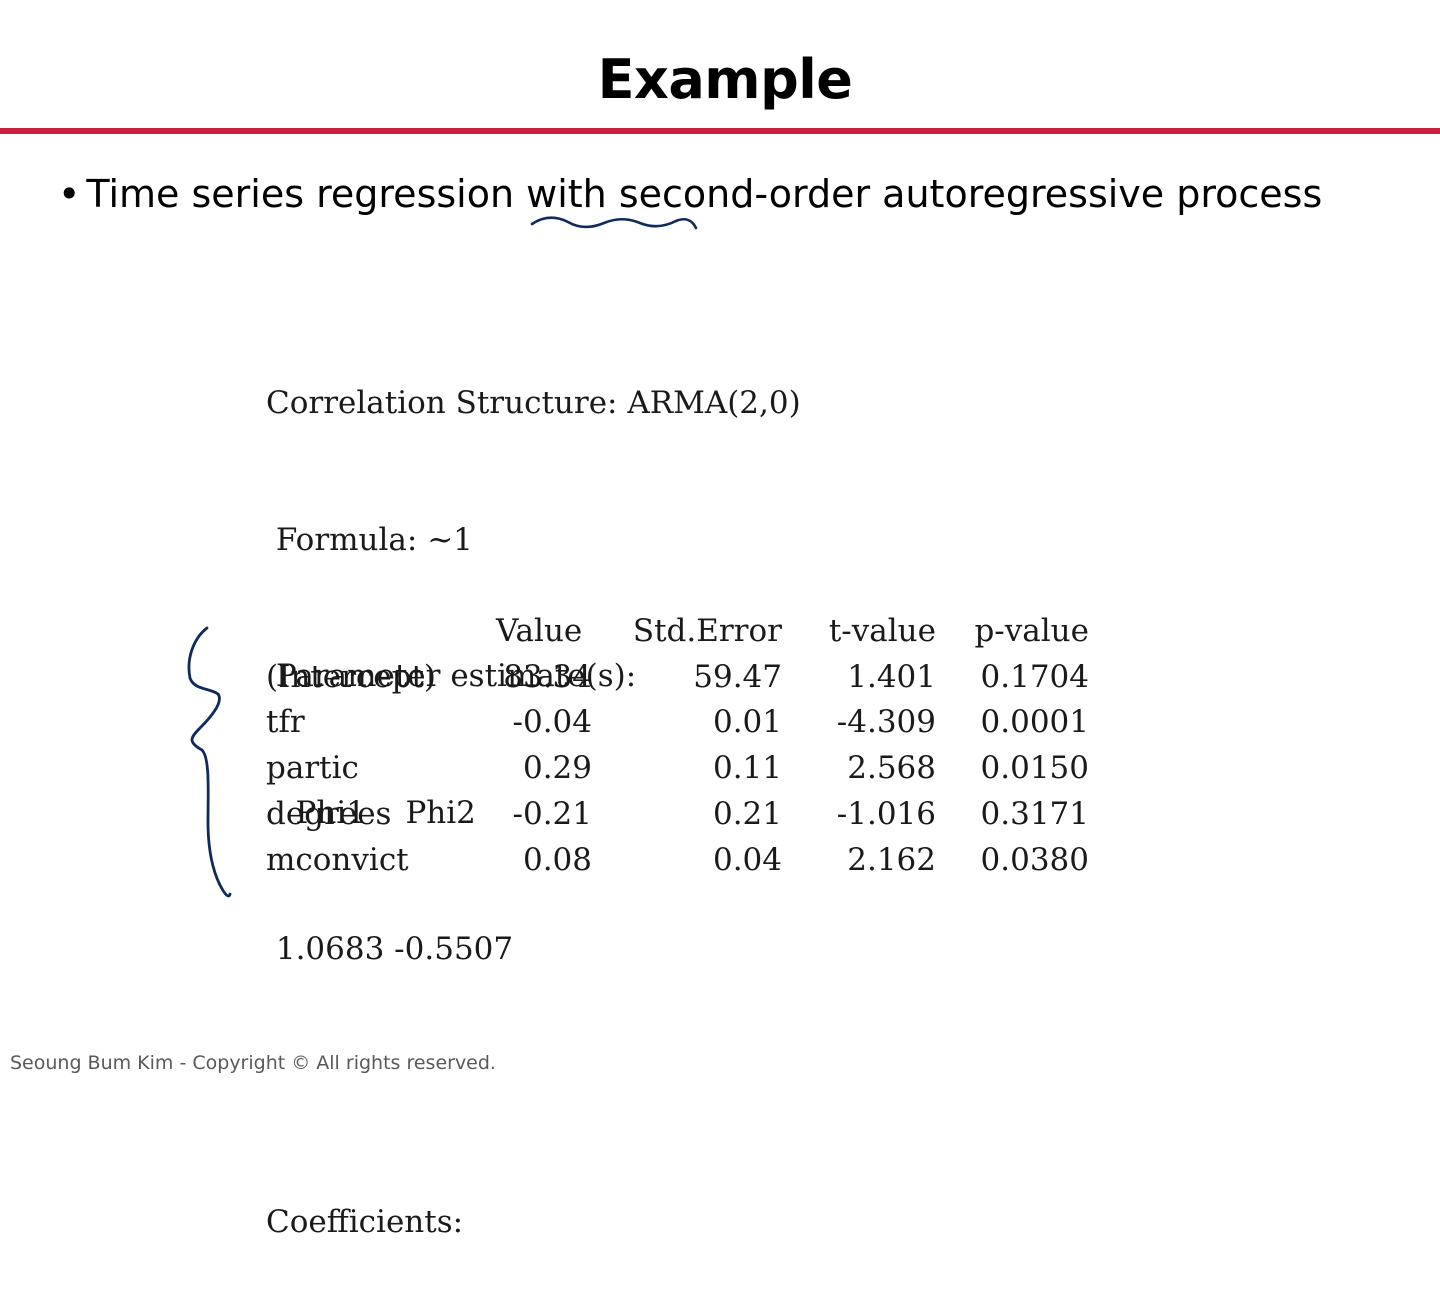  Describe the element at coordinates (312, 768) in the screenshot. I see `table-cell: partic` at that location.